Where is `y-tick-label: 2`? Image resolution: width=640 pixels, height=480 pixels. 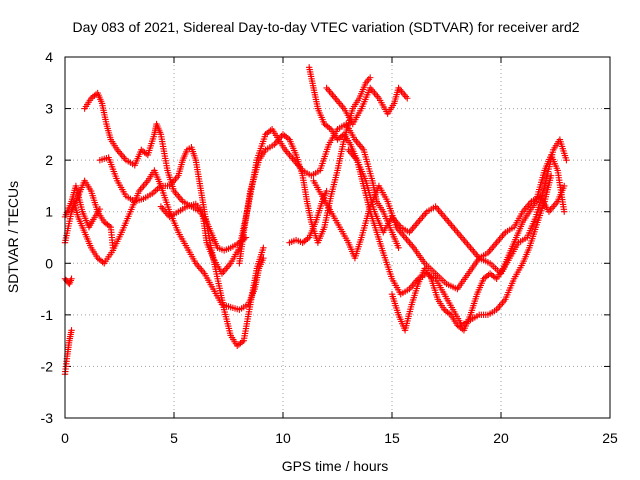
y-tick-label: 2 is located at coordinates (49, 160).